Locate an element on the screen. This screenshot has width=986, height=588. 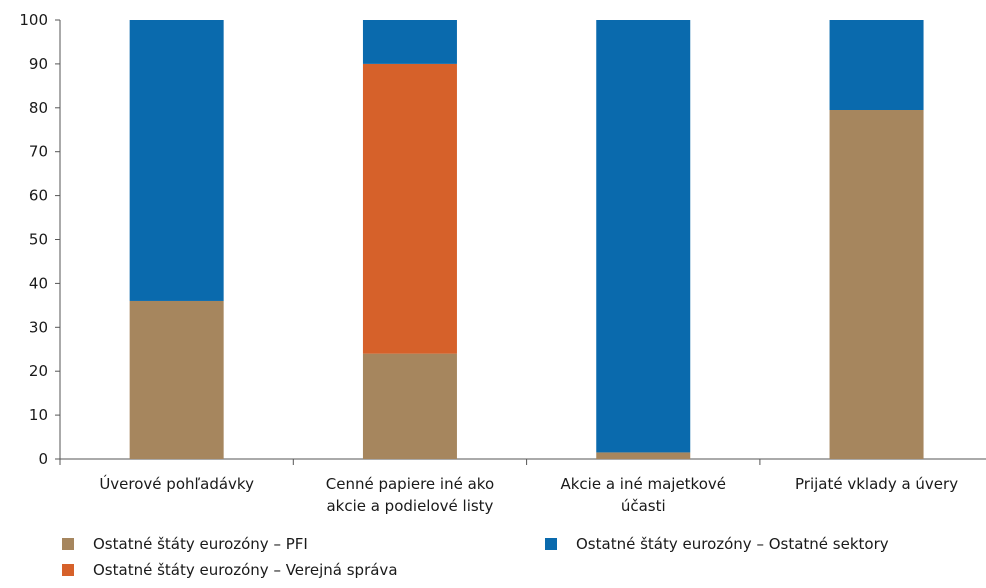
legend-label: Ostatné štáty eurozóny – Ostatné sektory is located at coordinates (732, 544).